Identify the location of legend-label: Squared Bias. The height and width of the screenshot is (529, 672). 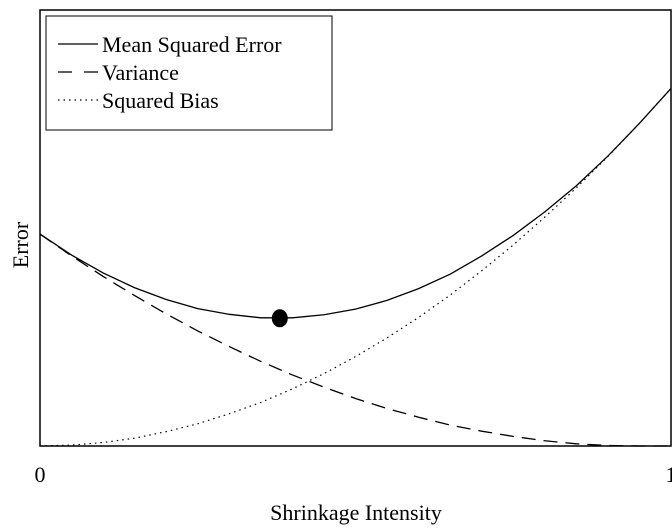
(160, 100).